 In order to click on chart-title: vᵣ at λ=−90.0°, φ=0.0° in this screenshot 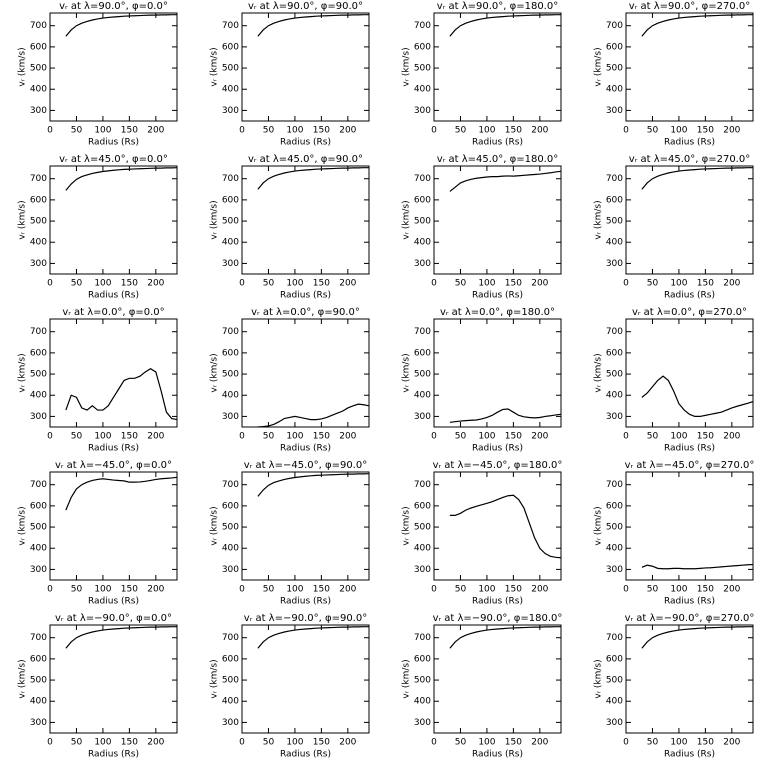, I will do `click(113, 618)`.